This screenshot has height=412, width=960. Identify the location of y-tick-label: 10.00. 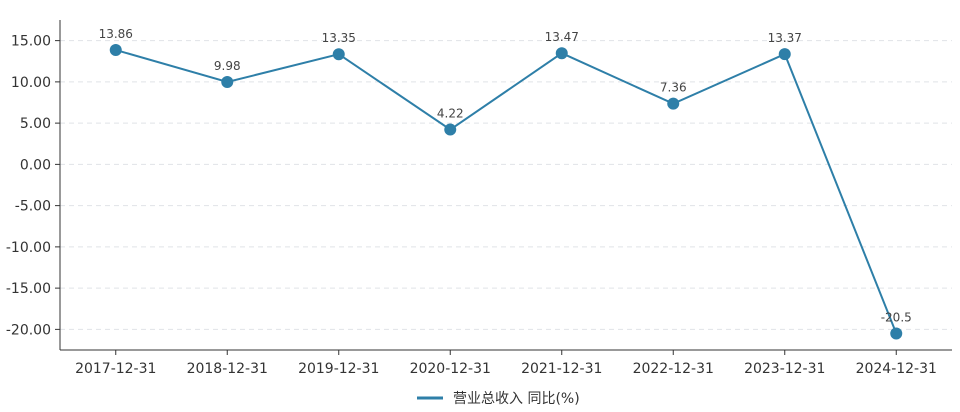
(31, 83).